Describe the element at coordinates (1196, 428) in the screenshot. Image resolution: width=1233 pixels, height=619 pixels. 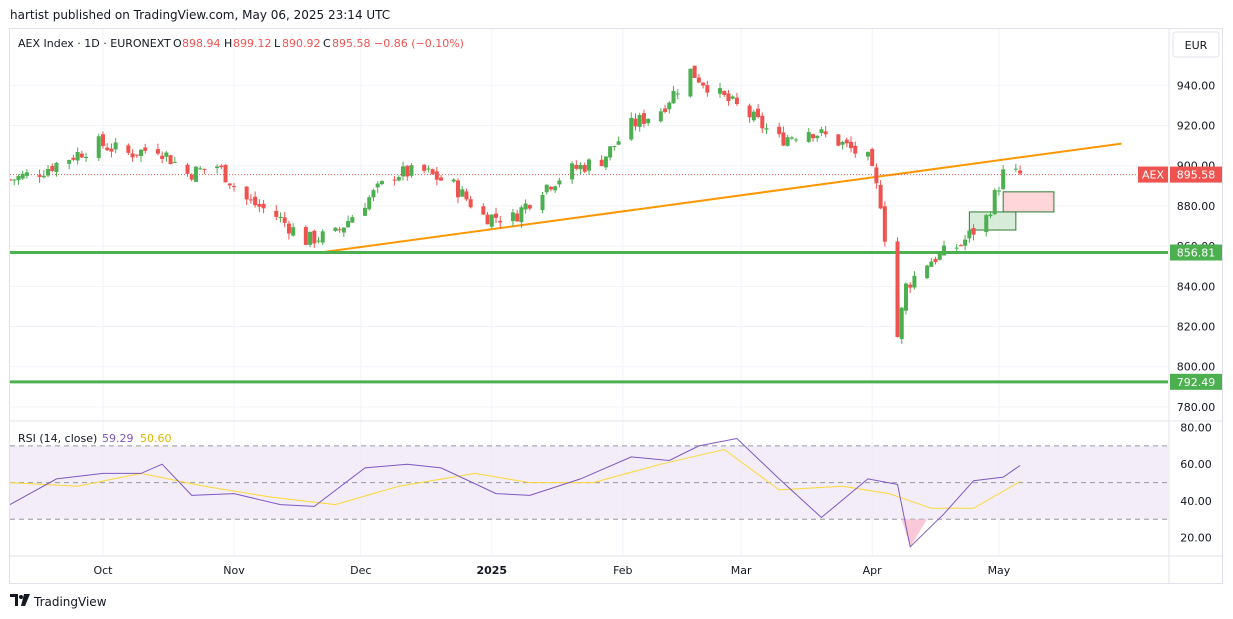
I see `rsi-axis-label: 80.00` at that location.